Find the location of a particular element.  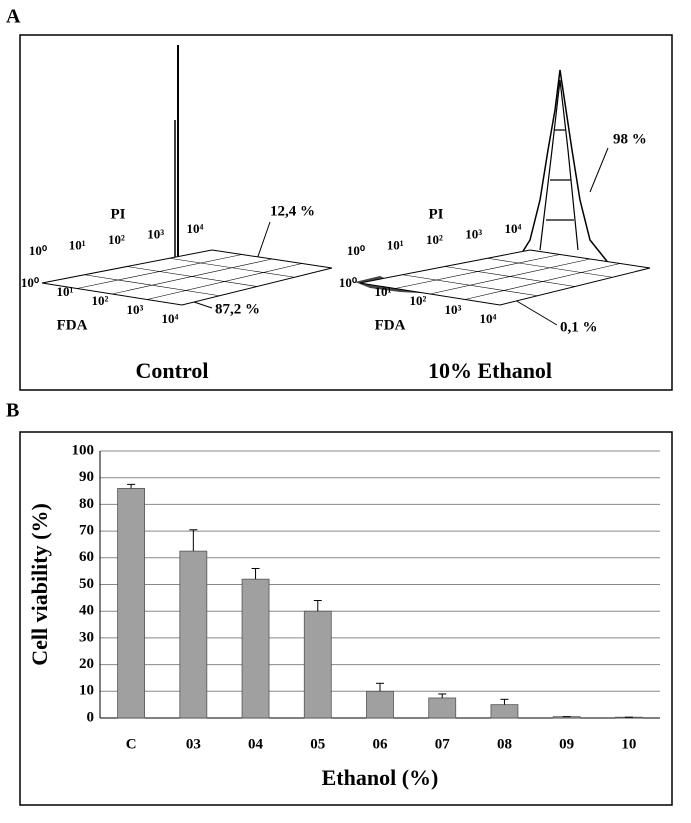

y-tick-label: 60 is located at coordinates (86, 557).